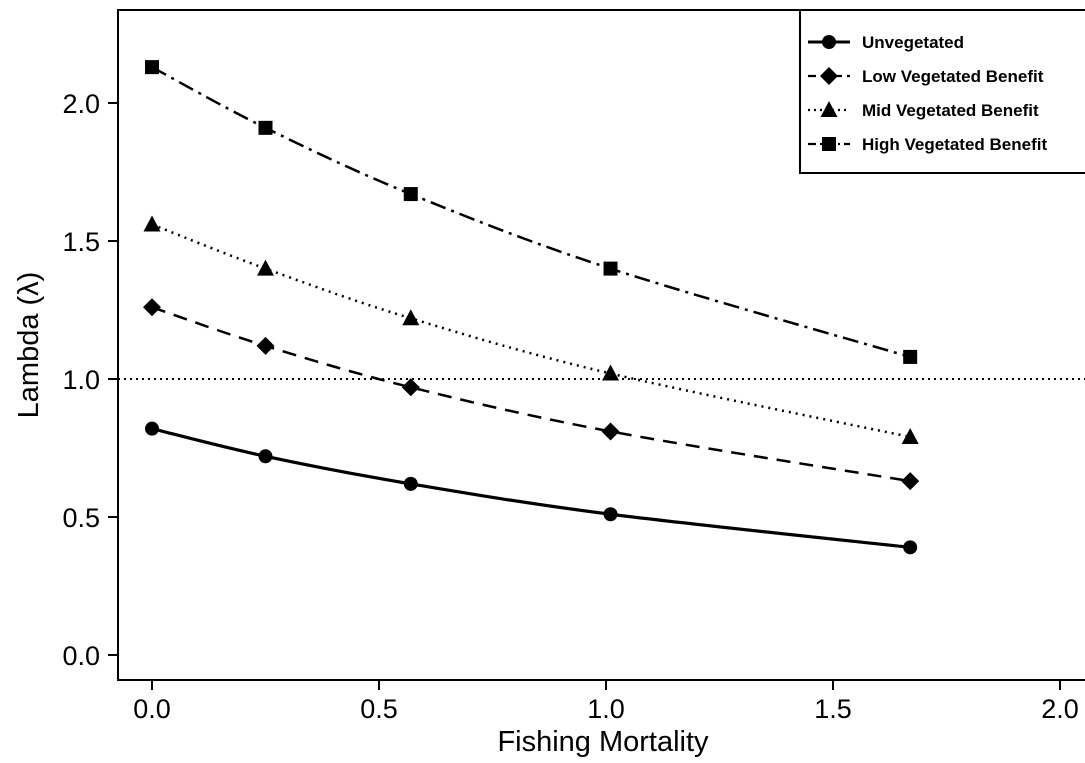 Image resolution: width=1085 pixels, height=763 pixels. What do you see at coordinates (606, 709) in the screenshot?
I see `x-tick-label: 1.0` at bounding box center [606, 709].